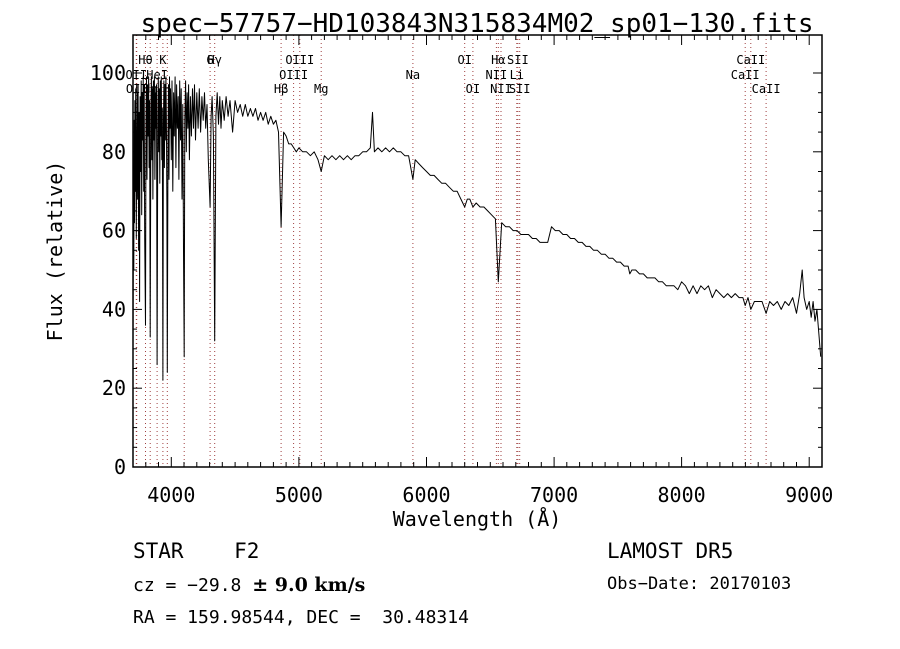 The height and width of the screenshot is (649, 900). What do you see at coordinates (196, 551) in the screenshot?
I see `classification-text: STAR F2` at bounding box center [196, 551].